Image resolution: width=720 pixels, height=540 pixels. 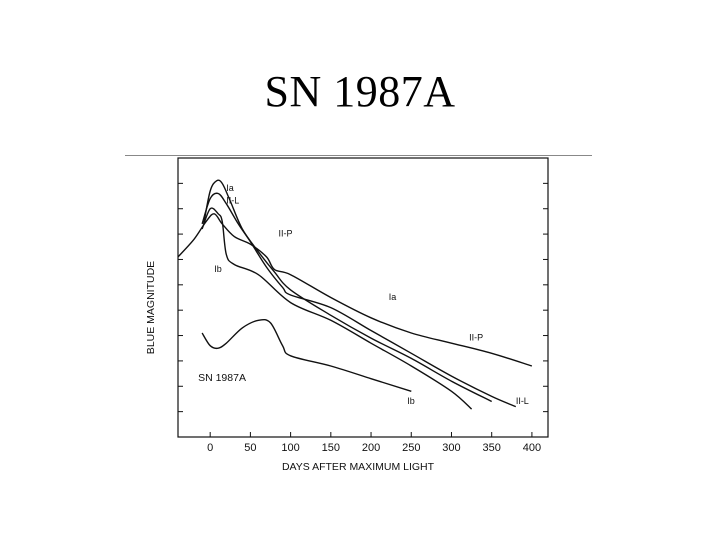 I want to click on series-label: Ib, so click(x=218, y=269).